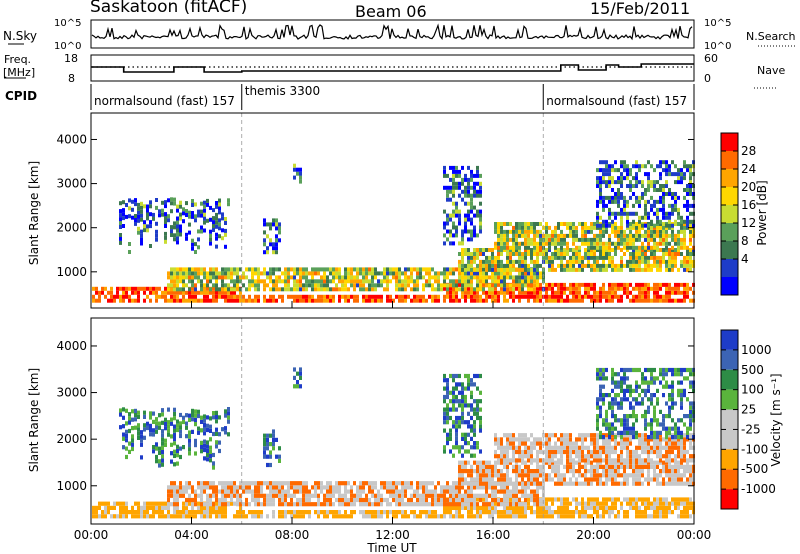 This screenshot has width=800, height=554. I want to click on freq-label-line2: [MHz], so click(19, 72).